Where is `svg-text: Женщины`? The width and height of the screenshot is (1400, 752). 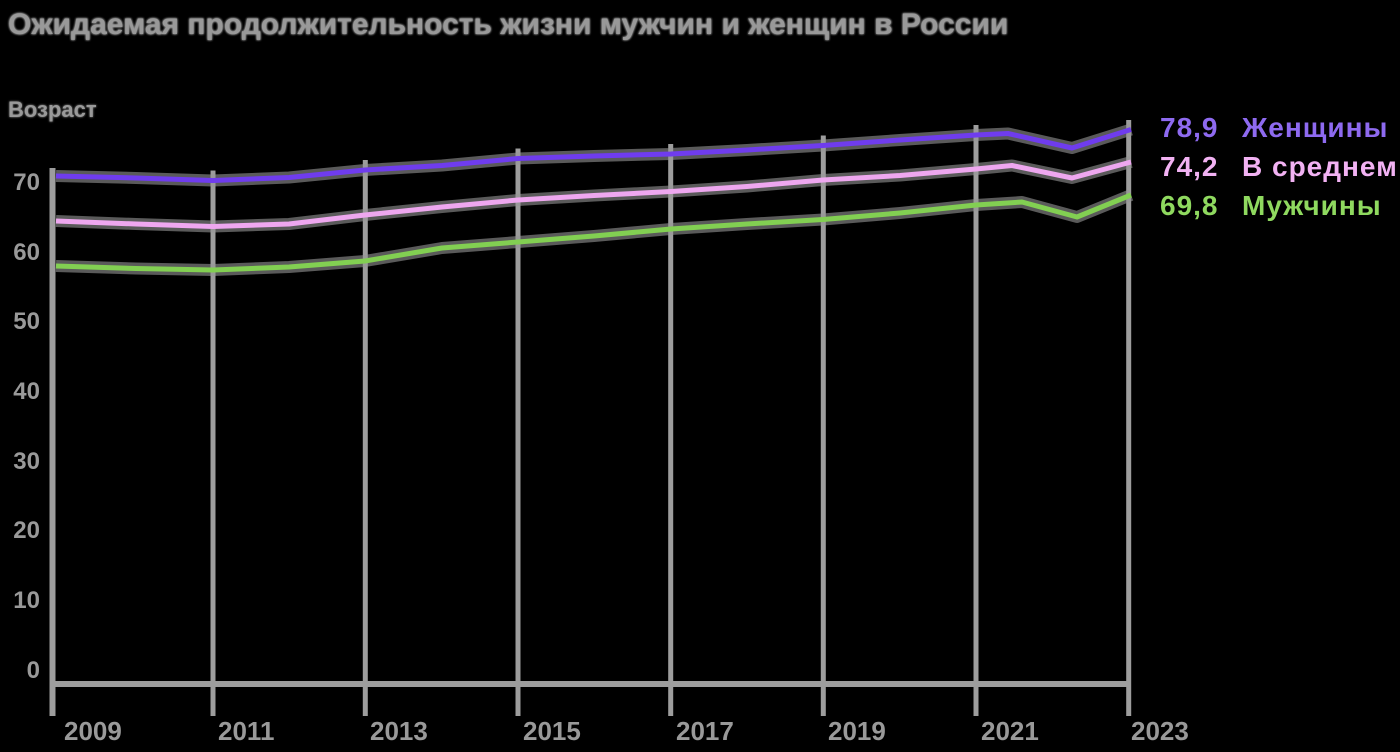 svg-text: Женщины is located at coordinates (1314, 127).